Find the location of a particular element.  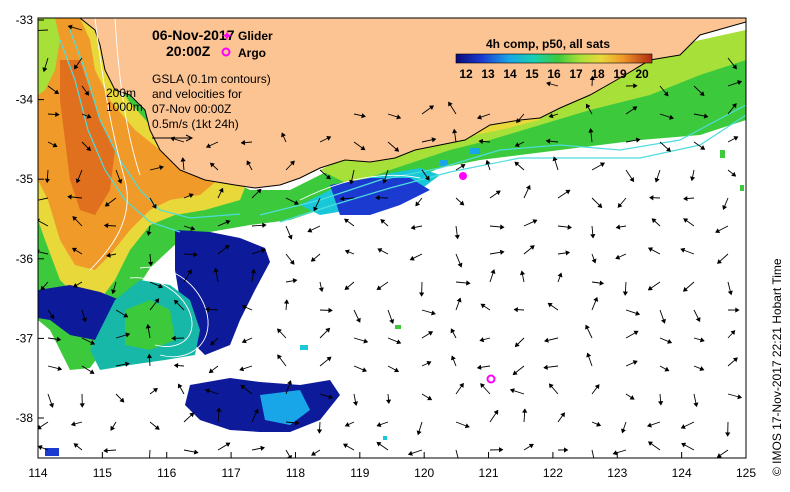

y-tick-label: -38 is located at coordinates (25, 418).